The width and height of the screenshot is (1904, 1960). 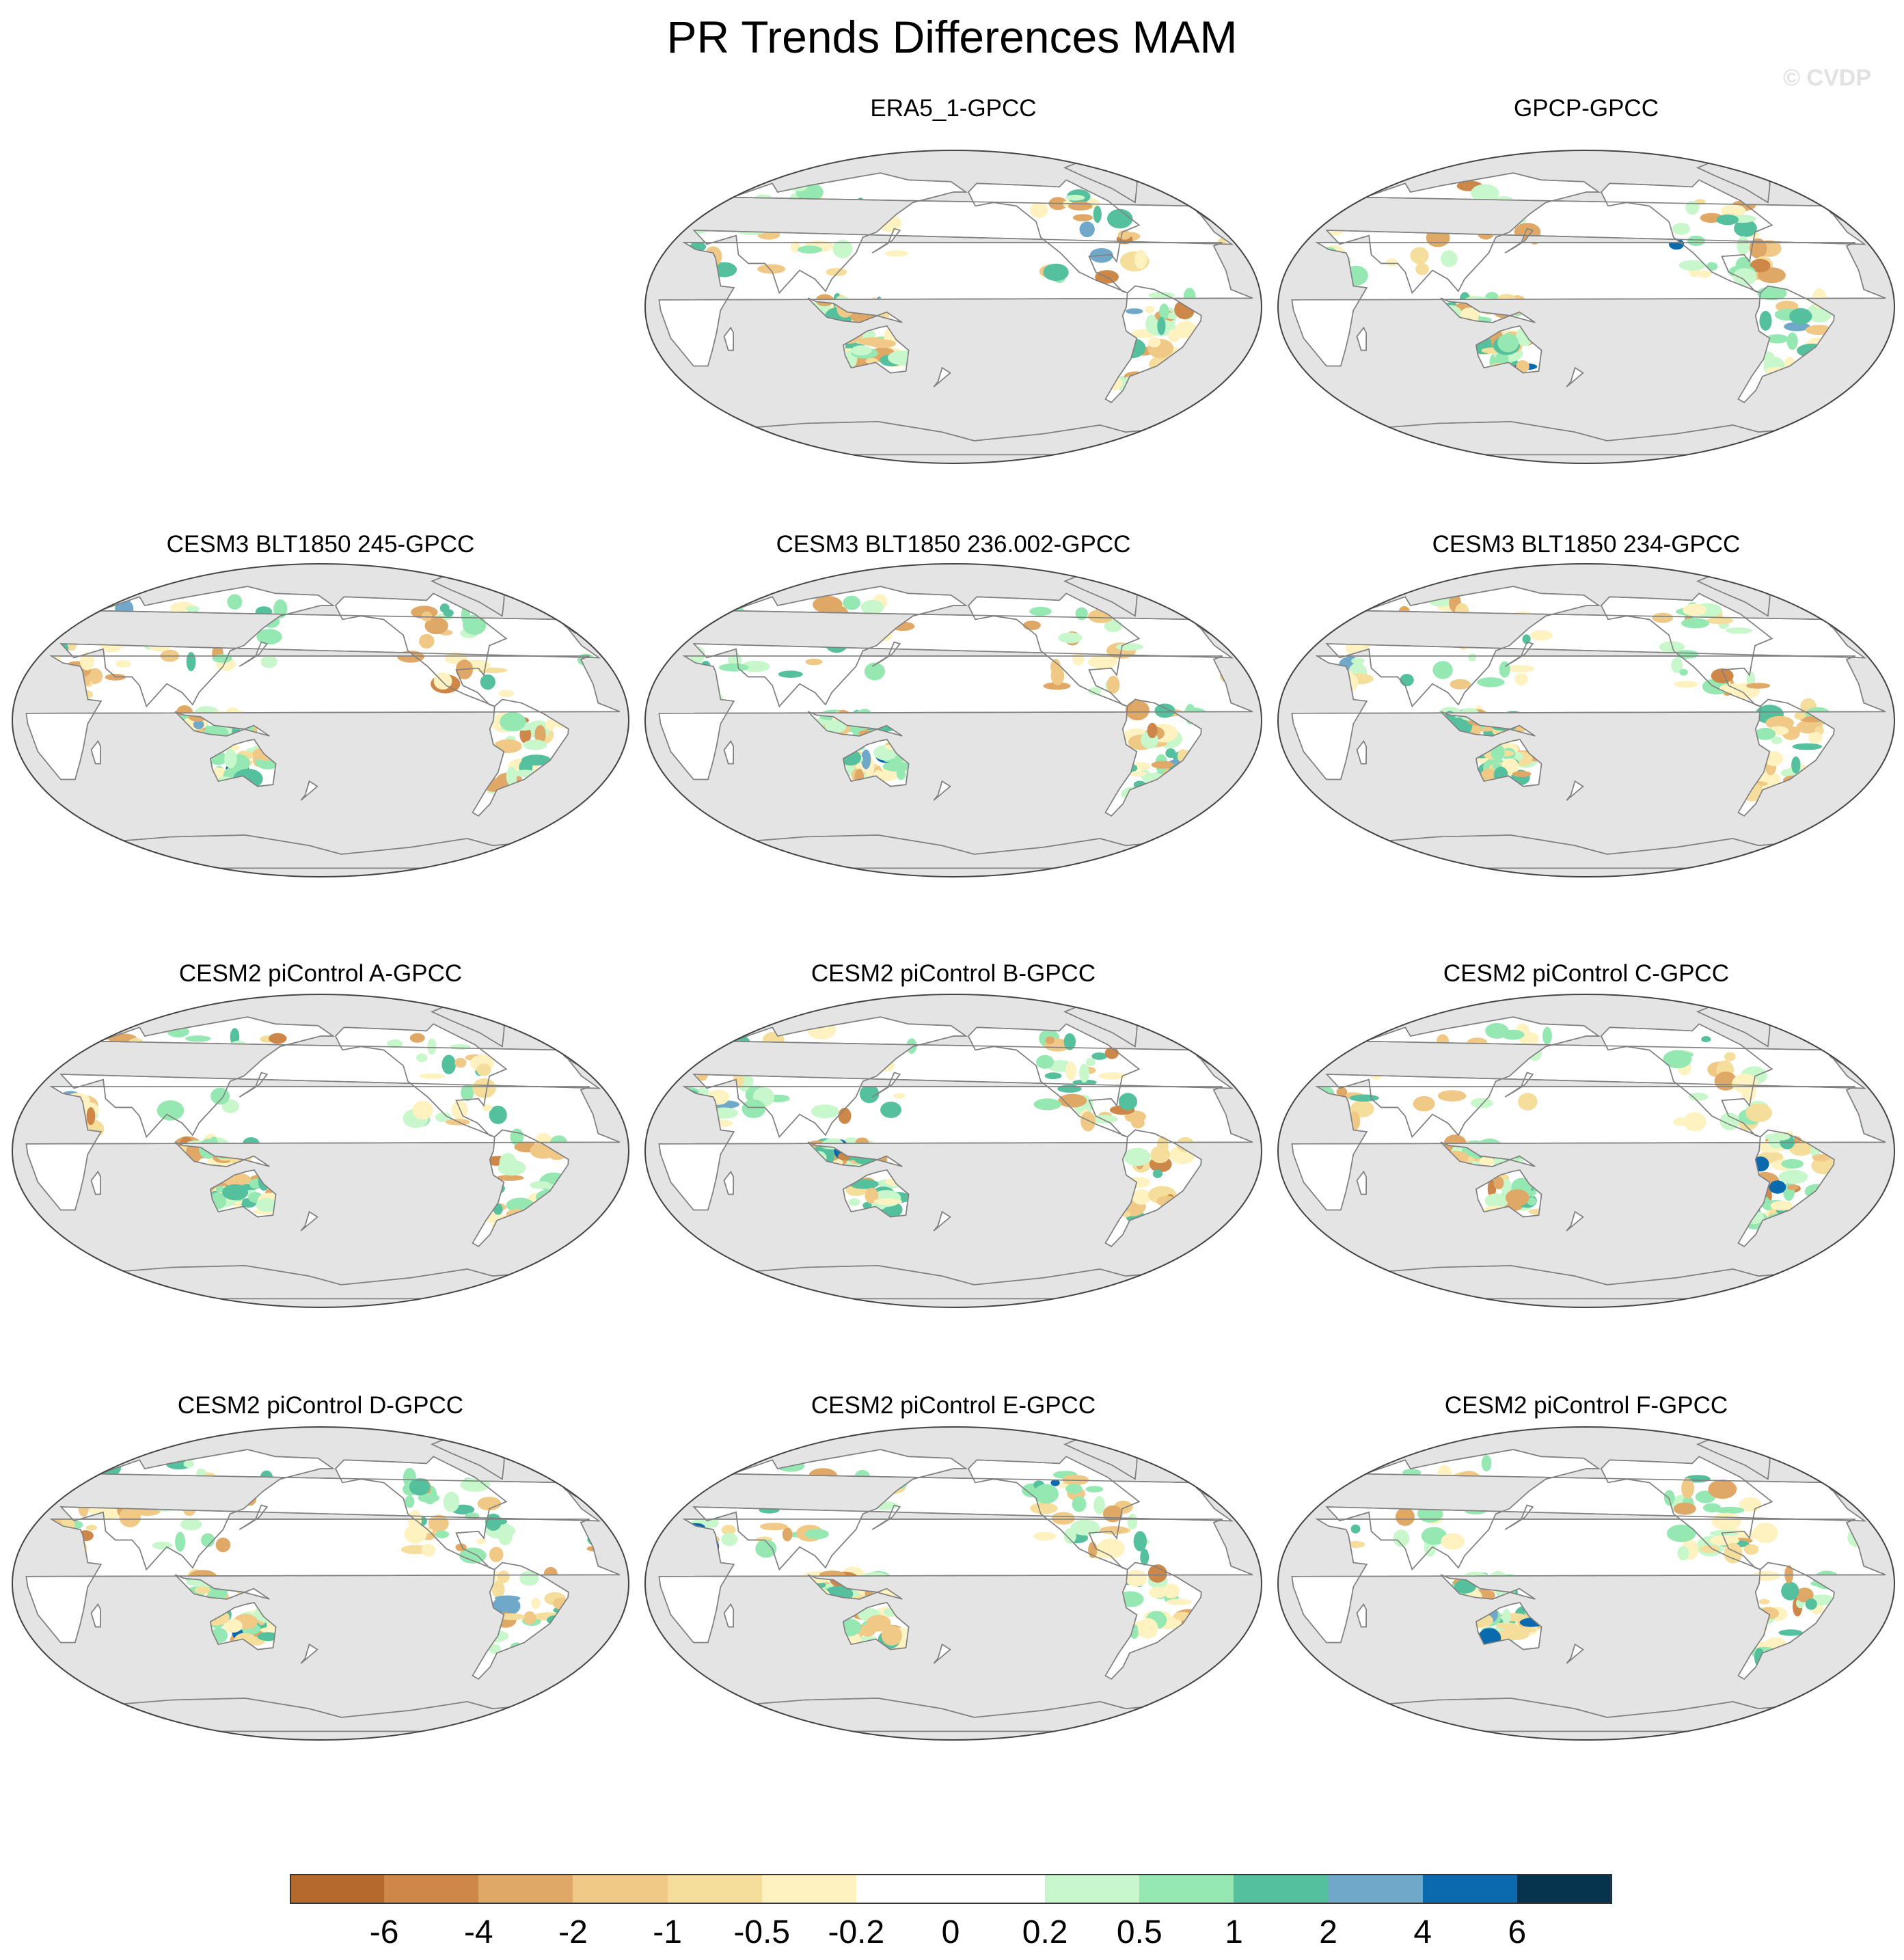 What do you see at coordinates (320, 1406) in the screenshot?
I see `panel-title: CESM2 piControl D-GPCC` at bounding box center [320, 1406].